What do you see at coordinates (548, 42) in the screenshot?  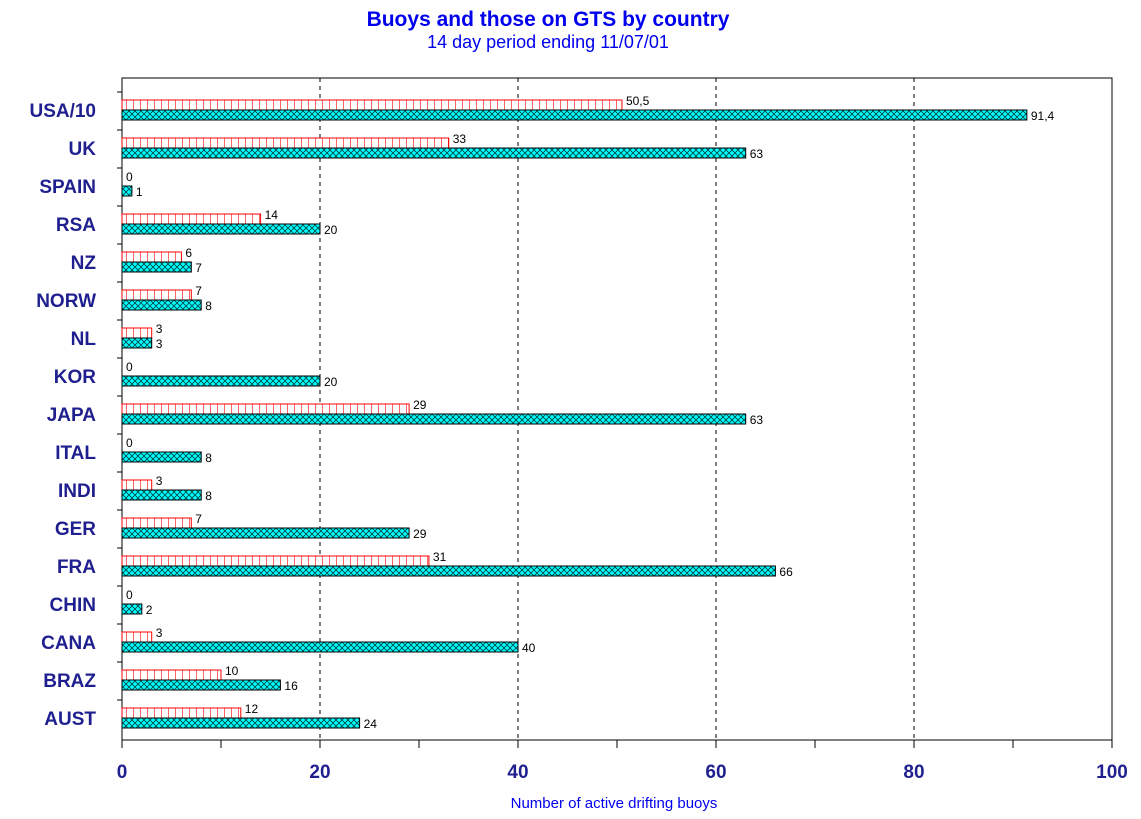 I see `chart-subtitle: 14 day period ending 11/07/01` at bounding box center [548, 42].